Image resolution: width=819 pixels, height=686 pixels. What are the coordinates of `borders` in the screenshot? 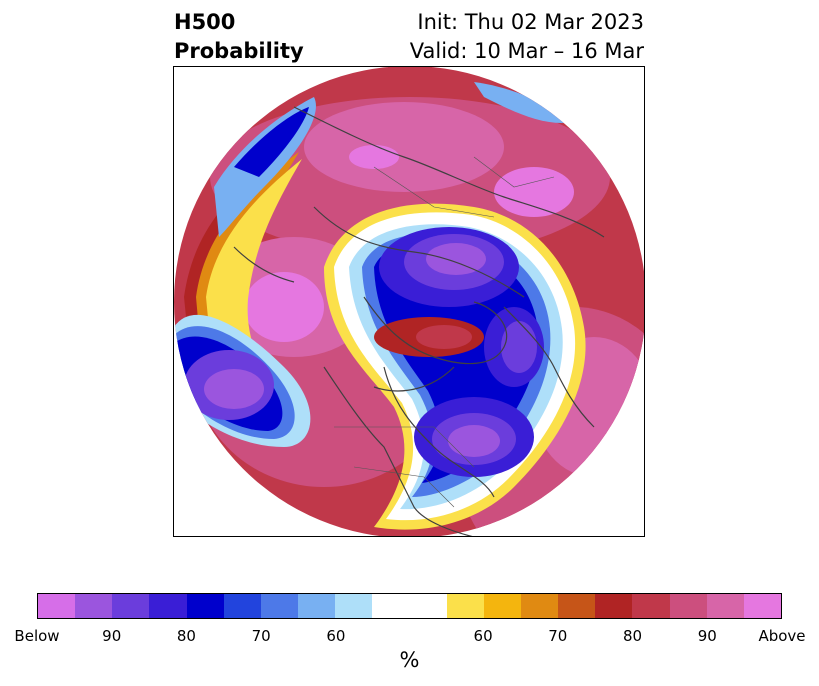 It's located at (444, 332).